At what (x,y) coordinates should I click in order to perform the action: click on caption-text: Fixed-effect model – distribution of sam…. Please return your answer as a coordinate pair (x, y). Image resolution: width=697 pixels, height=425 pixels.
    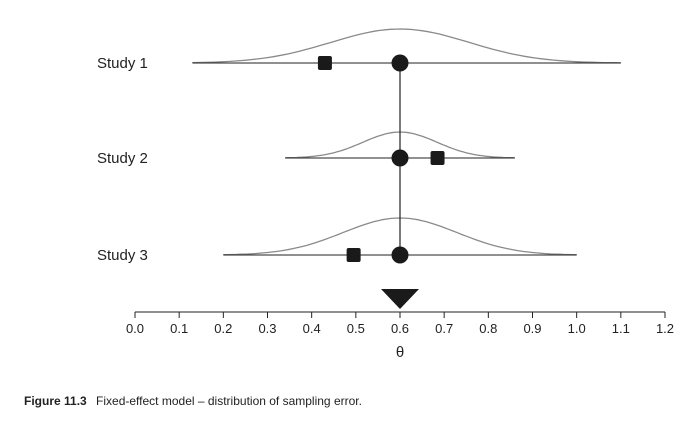
    Looking at the image, I should click on (229, 401).